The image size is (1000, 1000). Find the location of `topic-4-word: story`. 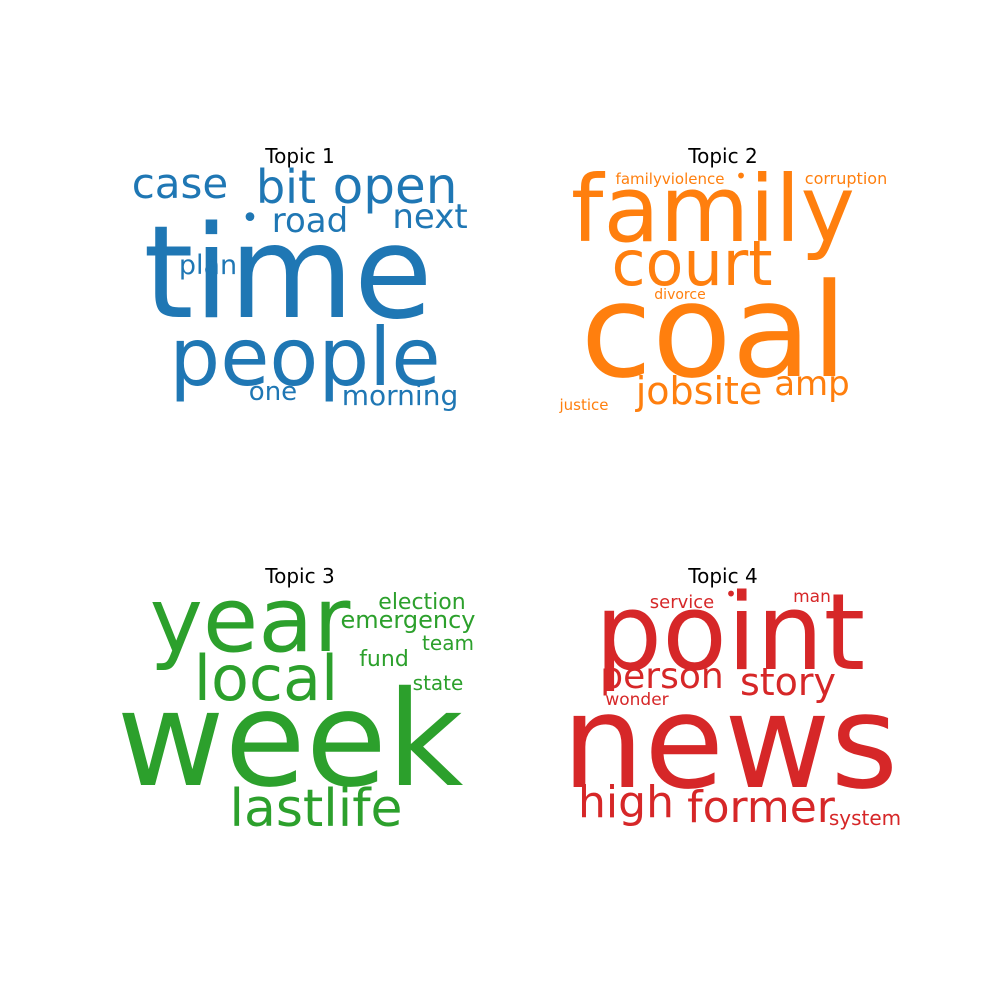

topic-4-word: story is located at coordinates (788, 682).